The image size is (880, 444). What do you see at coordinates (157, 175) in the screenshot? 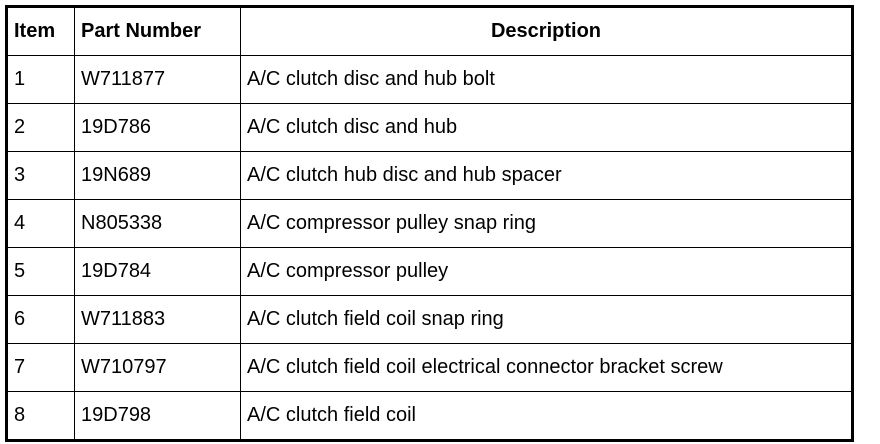
I see `part-number-cell: 19N689` at bounding box center [157, 175].